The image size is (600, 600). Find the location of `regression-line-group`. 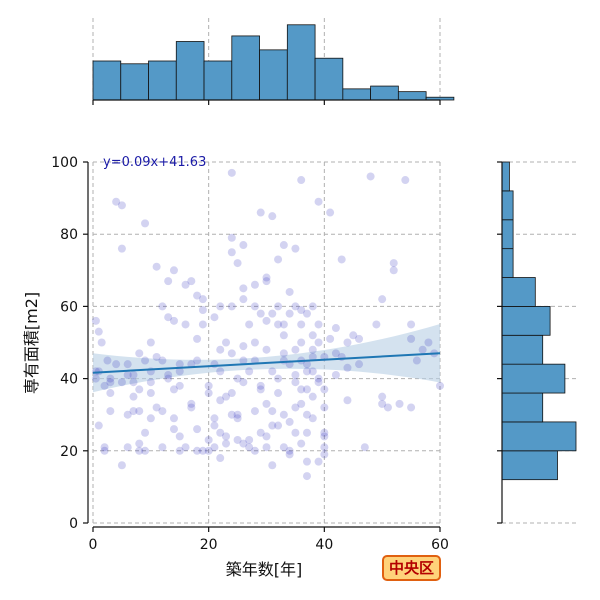

regression-line-group is located at coordinates (266, 363).